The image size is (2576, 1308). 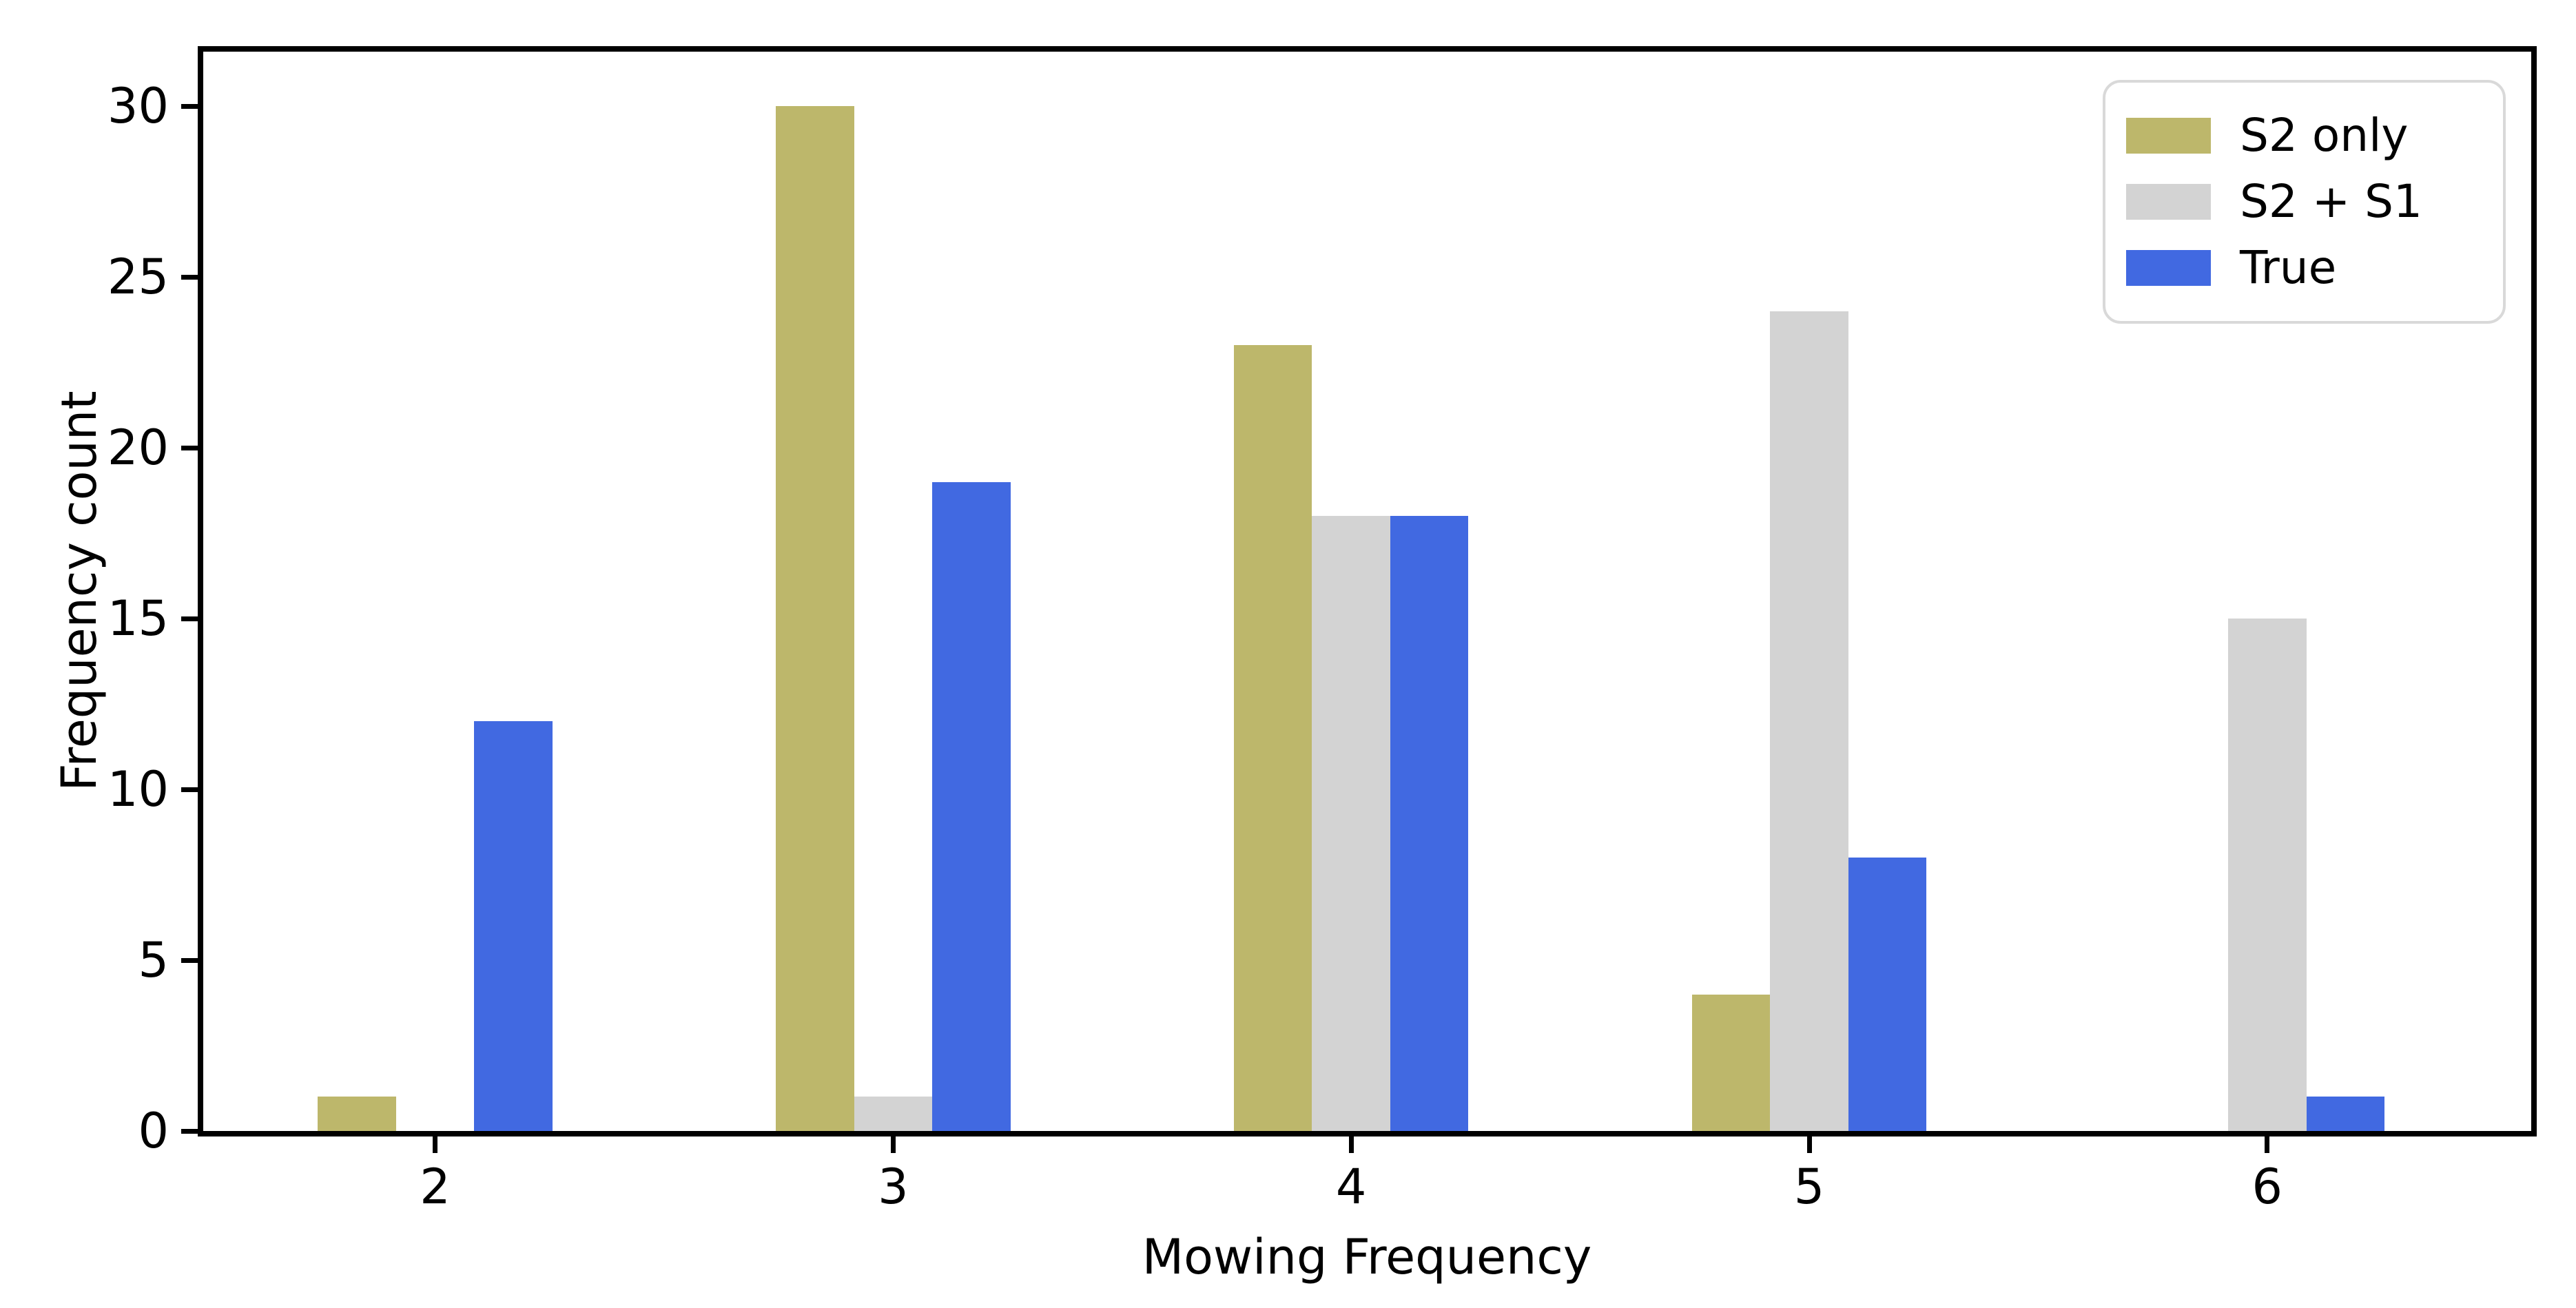 I want to click on bar-s2-s1-x6, so click(x=2267, y=875).